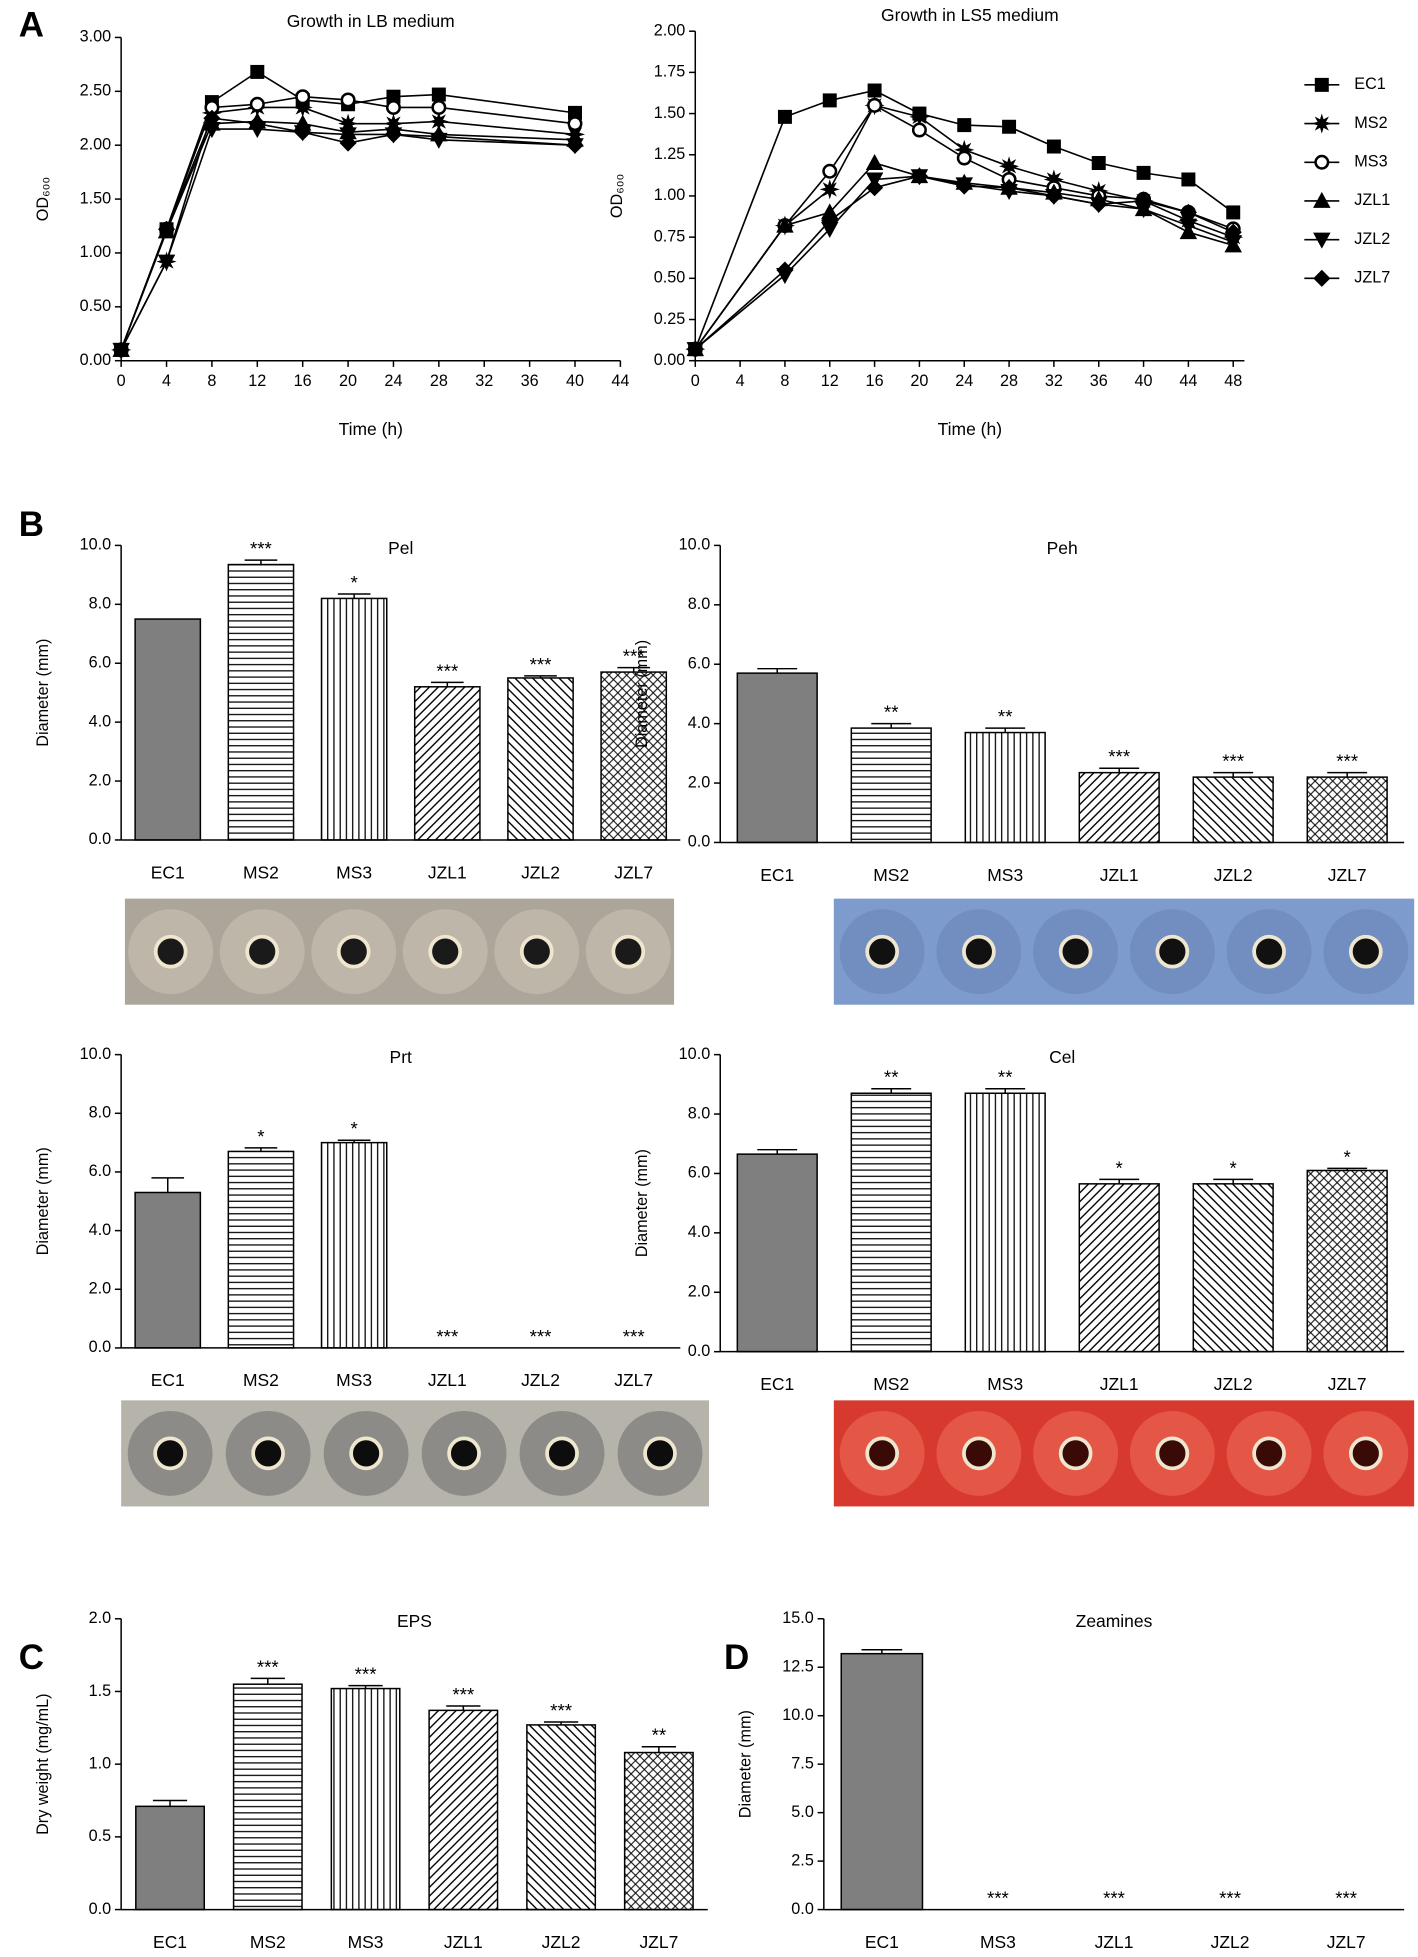 The width and height of the screenshot is (1418, 1957). What do you see at coordinates (1370, 123) in the screenshot?
I see `legend-label: MS2` at bounding box center [1370, 123].